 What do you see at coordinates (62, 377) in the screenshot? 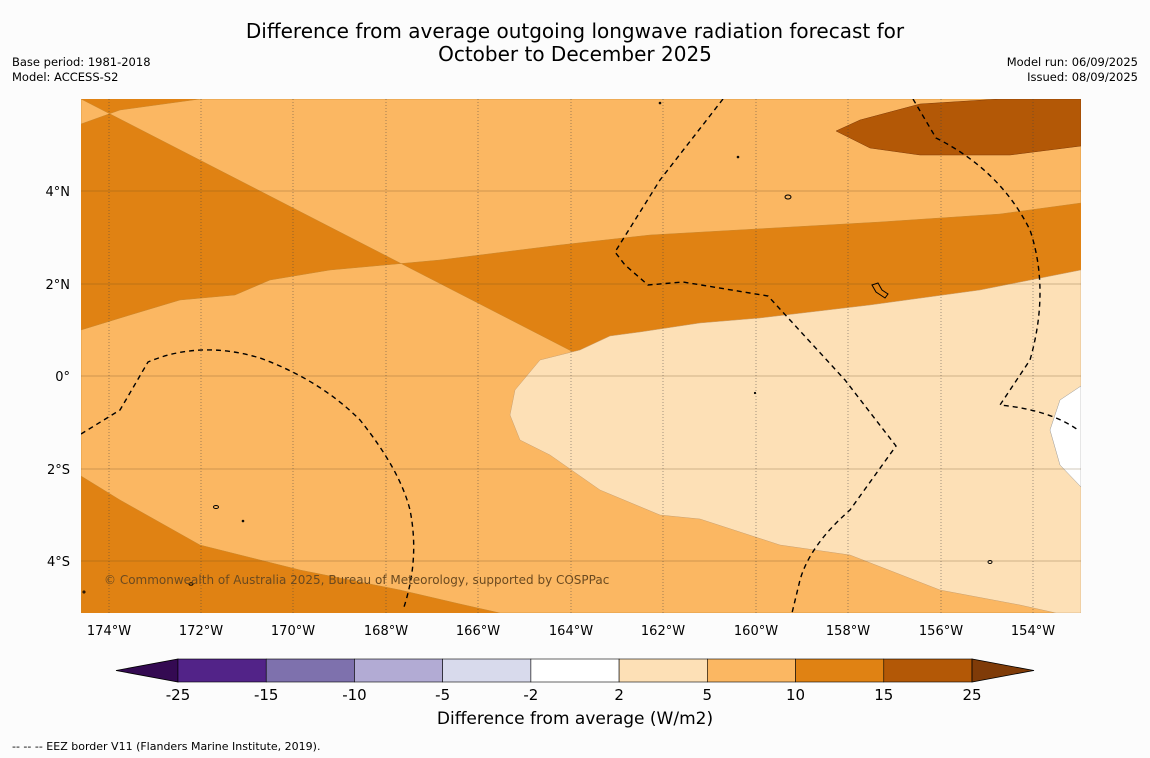
I see `lat-tick-label: 0°` at bounding box center [62, 377].